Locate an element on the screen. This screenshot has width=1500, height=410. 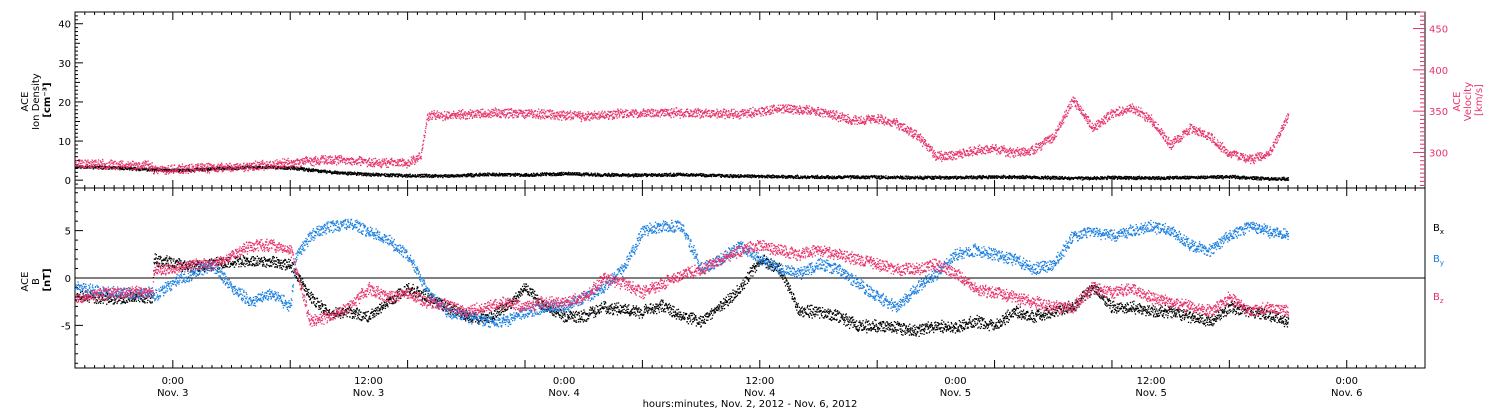
density-tick-label: 40 is located at coordinates (64, 25).